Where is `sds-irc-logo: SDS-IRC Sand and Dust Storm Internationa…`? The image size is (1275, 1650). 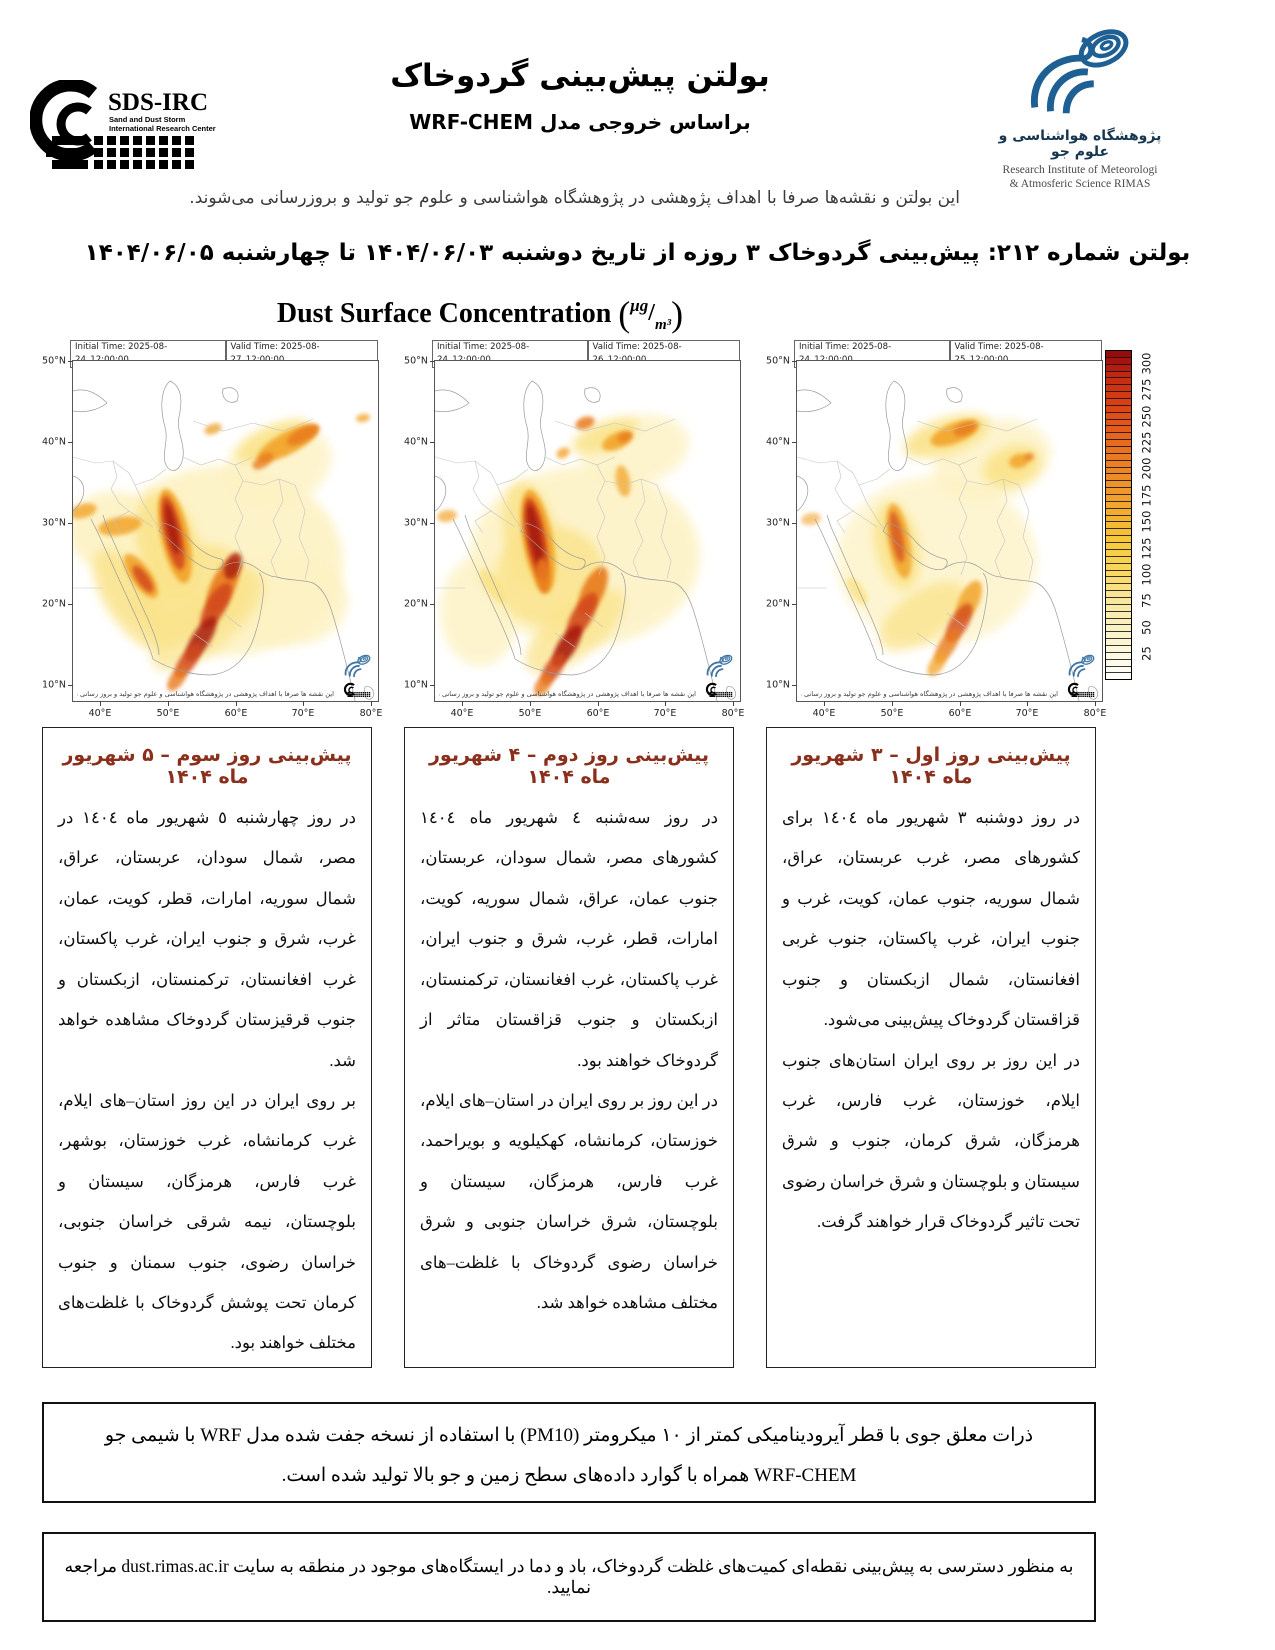
sds-irc-logo: SDS-IRC Sand and Dust Storm Internationa… is located at coordinates (145, 132).